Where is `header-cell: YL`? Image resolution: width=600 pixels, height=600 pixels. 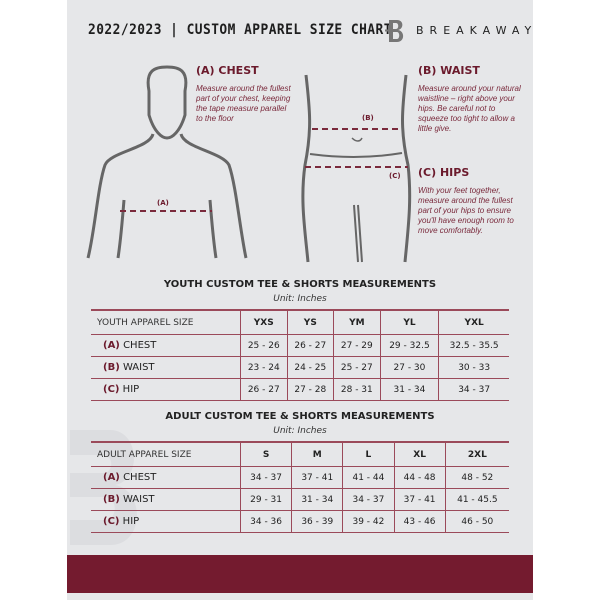 header-cell: YL is located at coordinates (409, 322).